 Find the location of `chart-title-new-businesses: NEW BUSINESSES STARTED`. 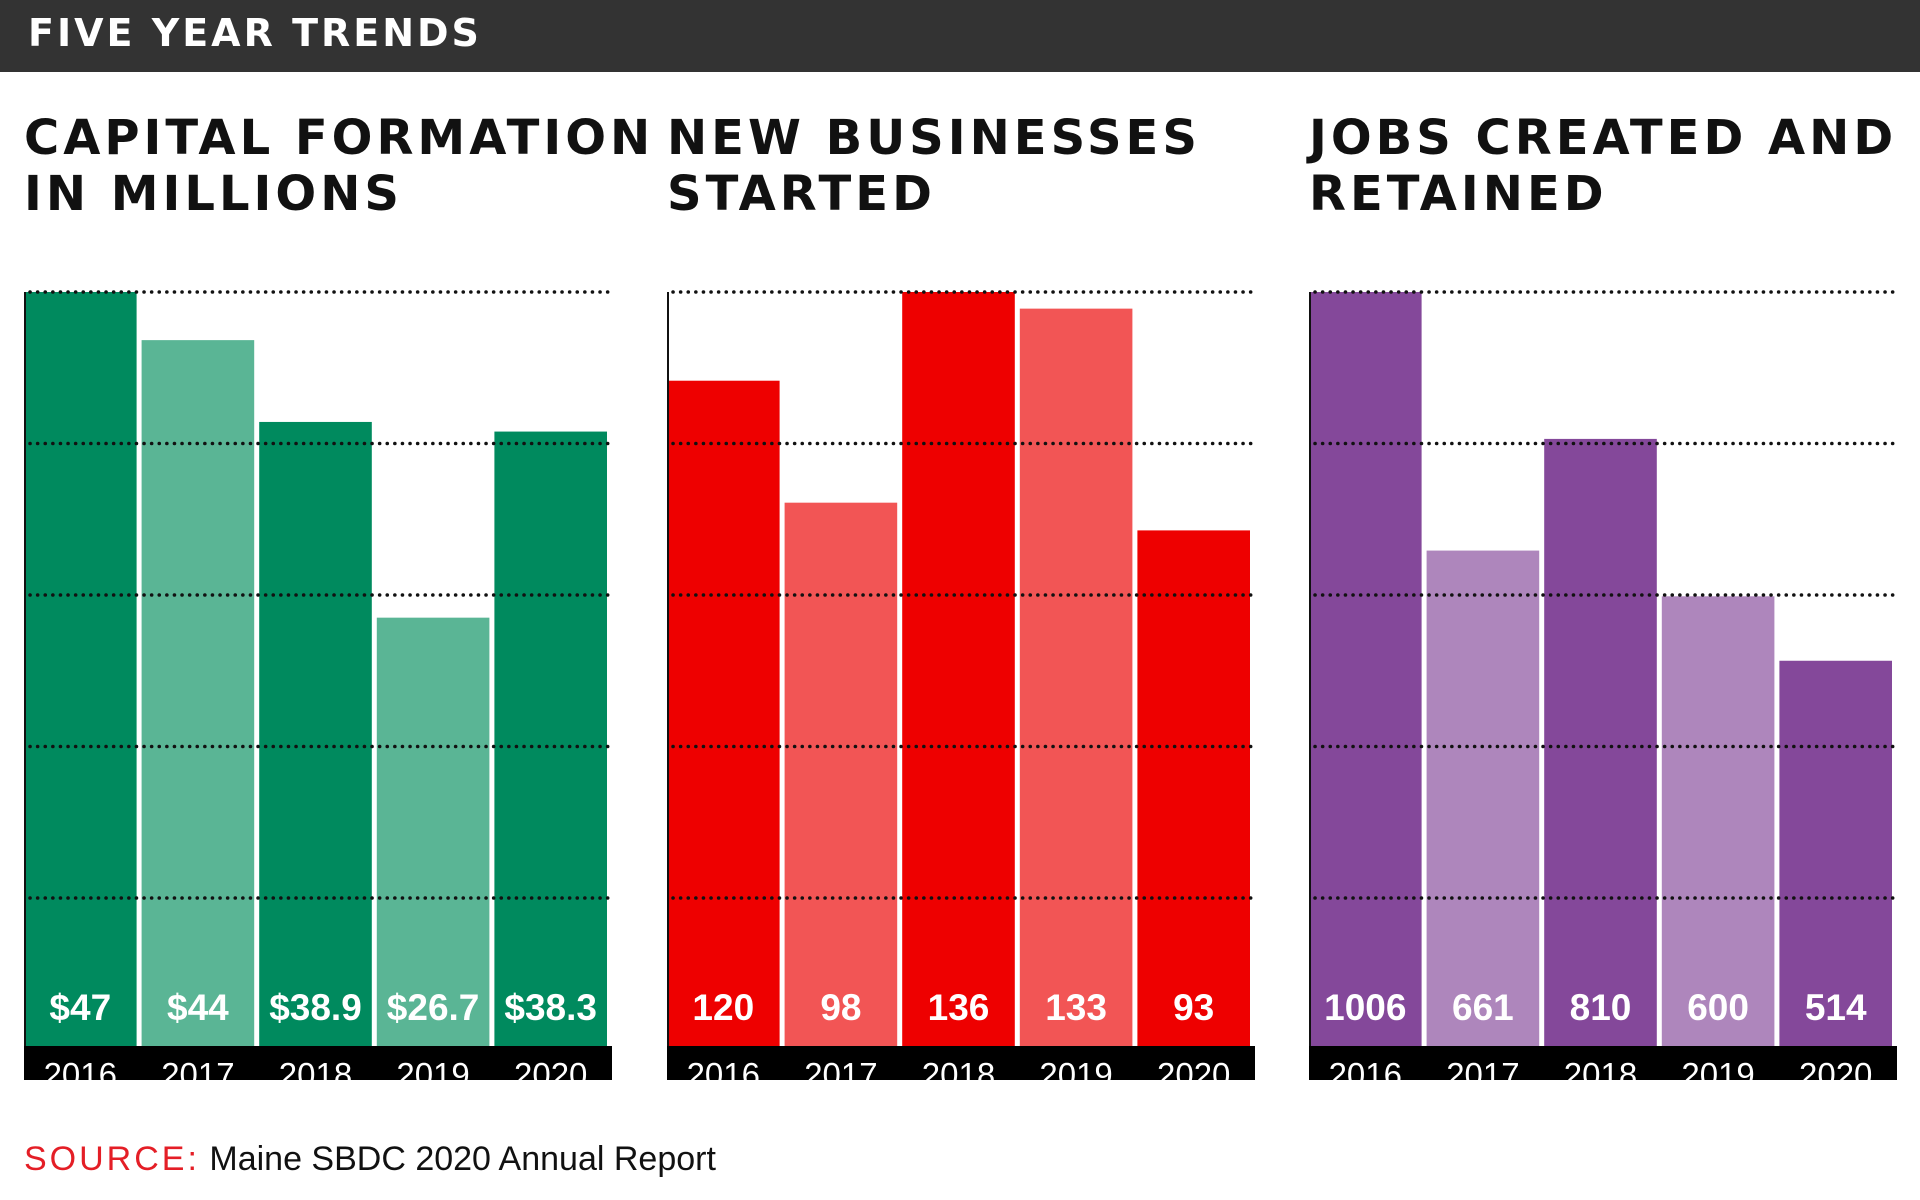

chart-title-new-businesses: NEW BUSINESSES STARTED is located at coordinates (934, 166).